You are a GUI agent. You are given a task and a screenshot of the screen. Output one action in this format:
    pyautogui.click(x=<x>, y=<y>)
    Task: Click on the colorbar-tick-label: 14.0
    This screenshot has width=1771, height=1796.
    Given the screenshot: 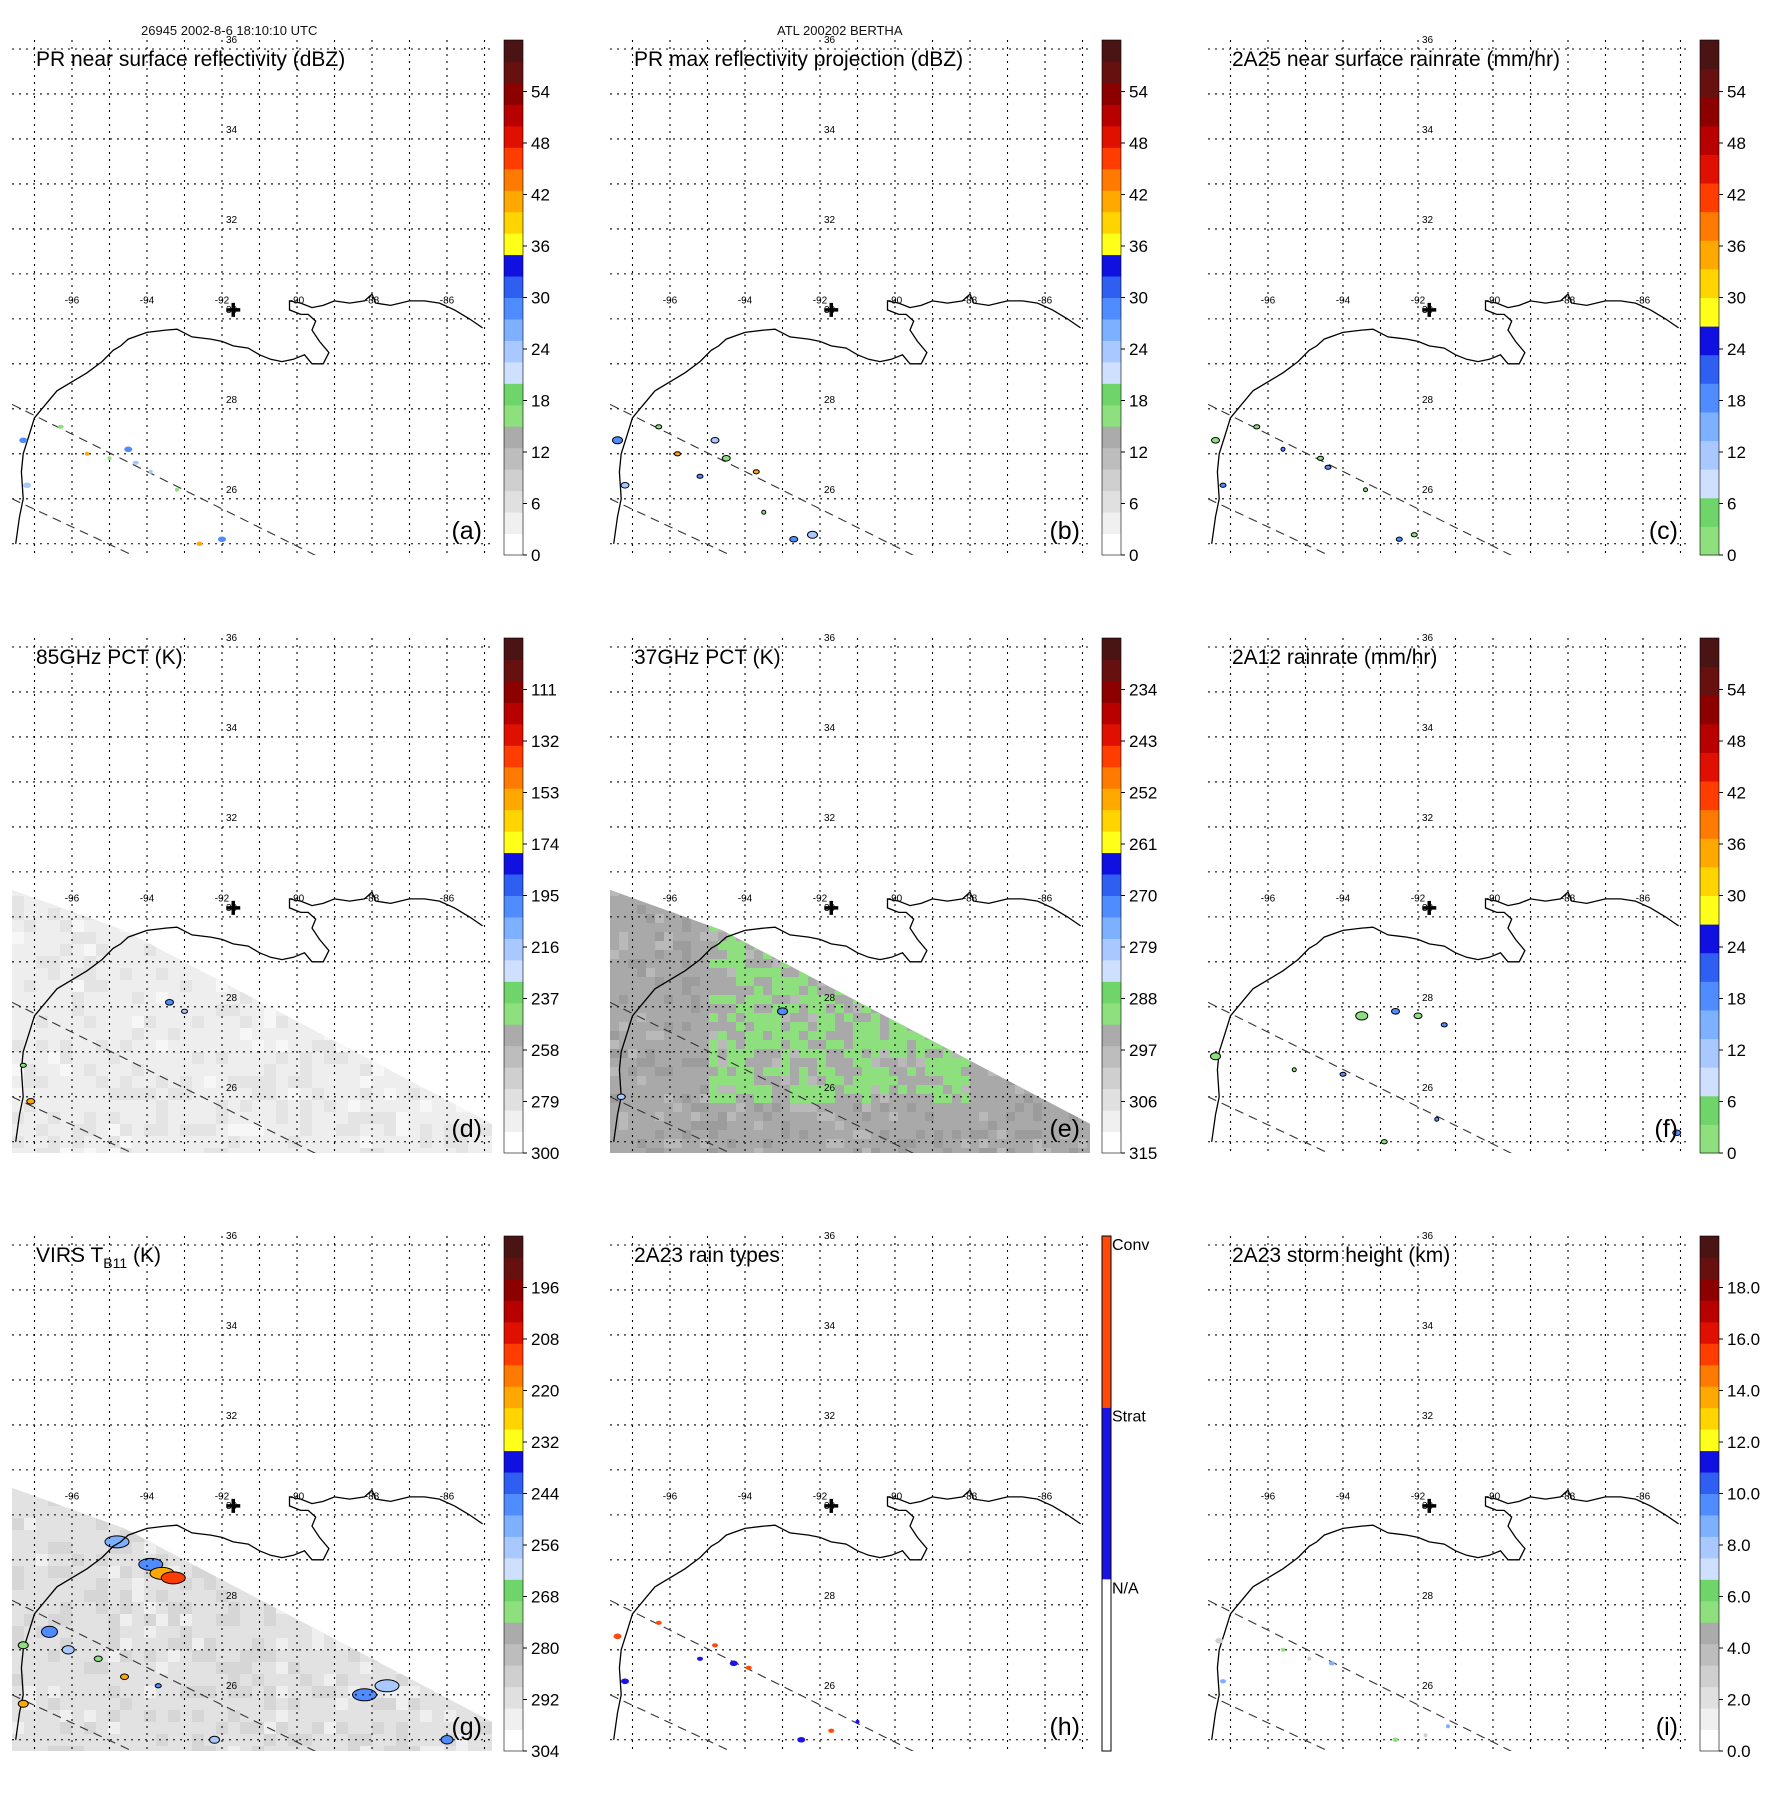 What is the action you would take?
    pyautogui.click(x=1743, y=1391)
    